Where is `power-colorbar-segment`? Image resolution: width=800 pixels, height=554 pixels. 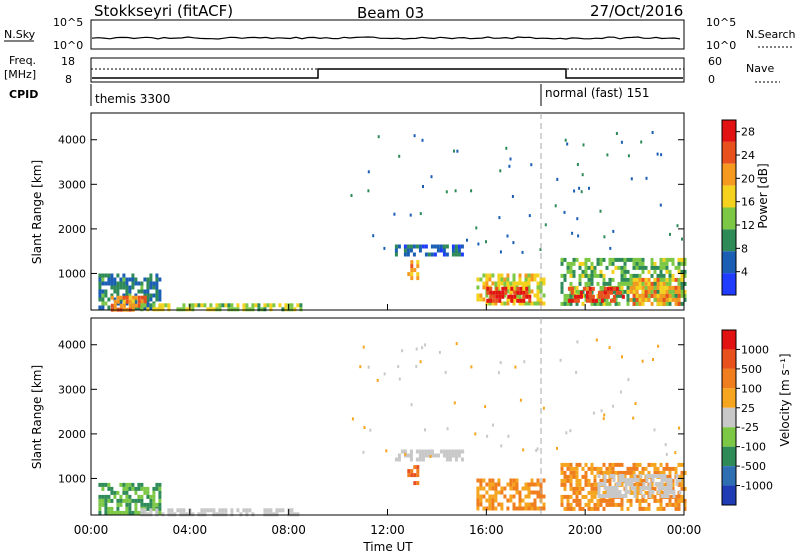 power-colorbar-segment is located at coordinates (729, 196).